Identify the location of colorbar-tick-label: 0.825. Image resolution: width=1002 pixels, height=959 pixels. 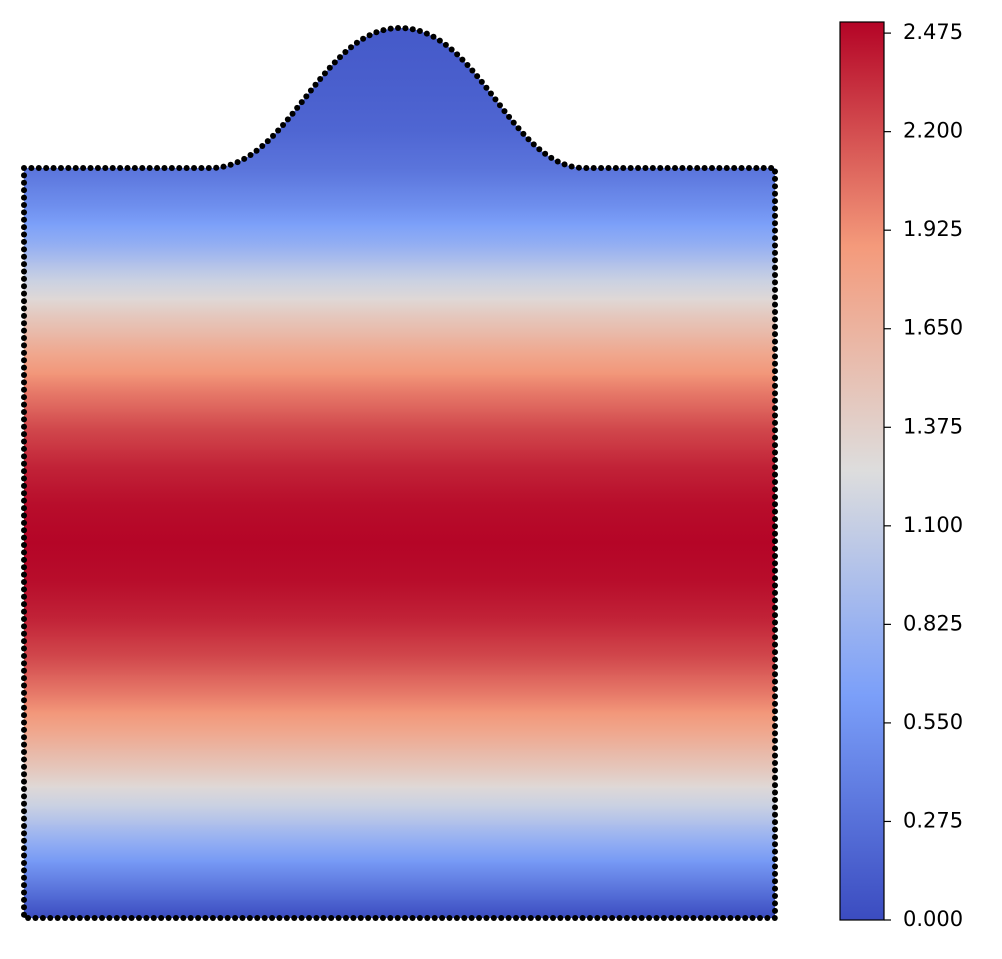
(933, 623).